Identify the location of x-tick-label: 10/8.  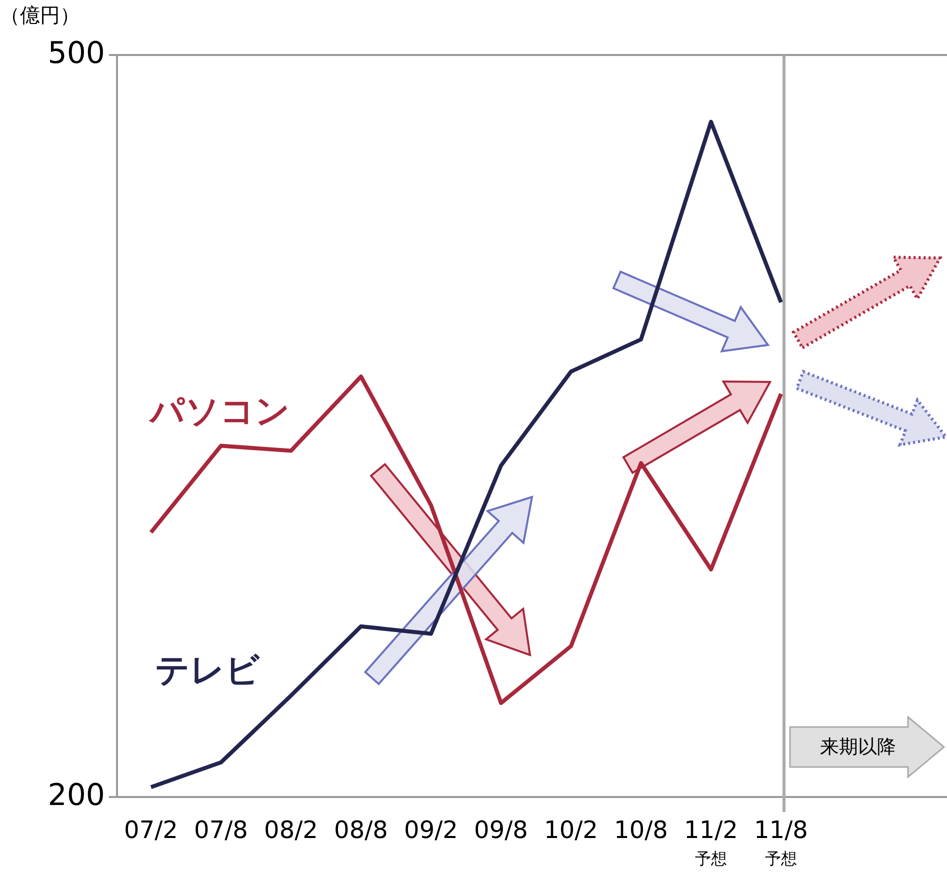
(641, 830).